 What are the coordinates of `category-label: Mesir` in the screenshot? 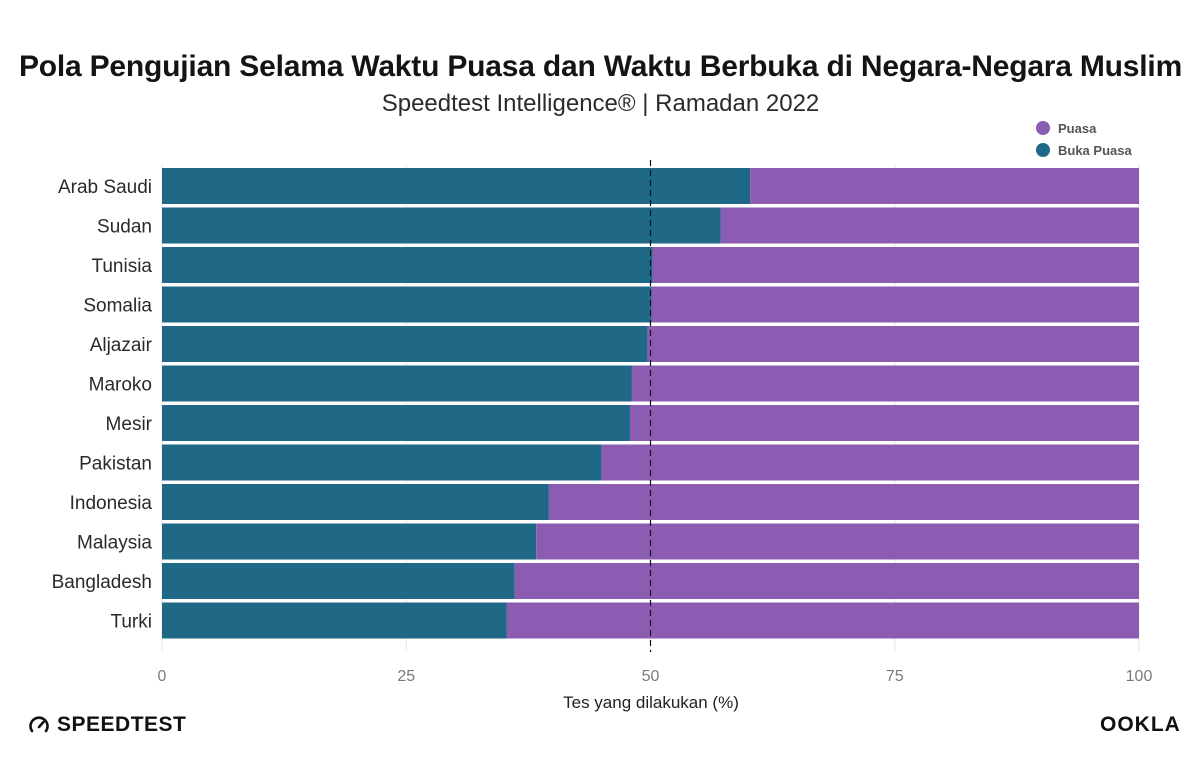 It's located at (129, 424).